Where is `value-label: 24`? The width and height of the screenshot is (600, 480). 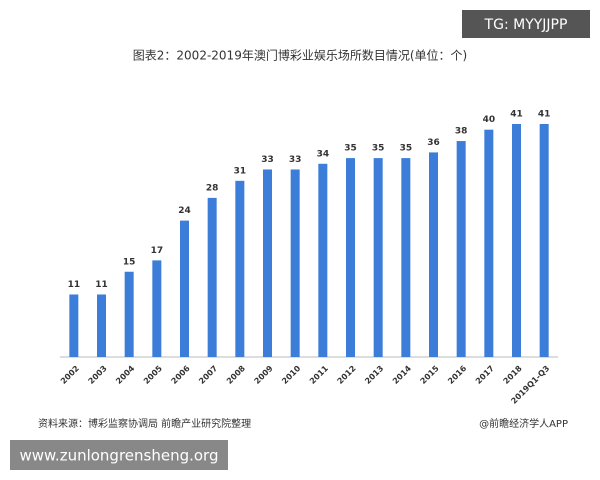 value-label: 24 is located at coordinates (184, 211).